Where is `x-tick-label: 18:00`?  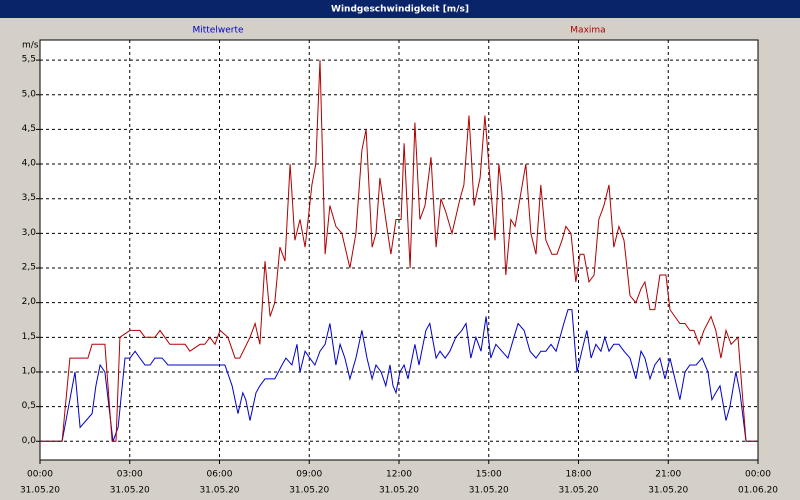
x-tick-label: 18:00 is located at coordinates (579, 475).